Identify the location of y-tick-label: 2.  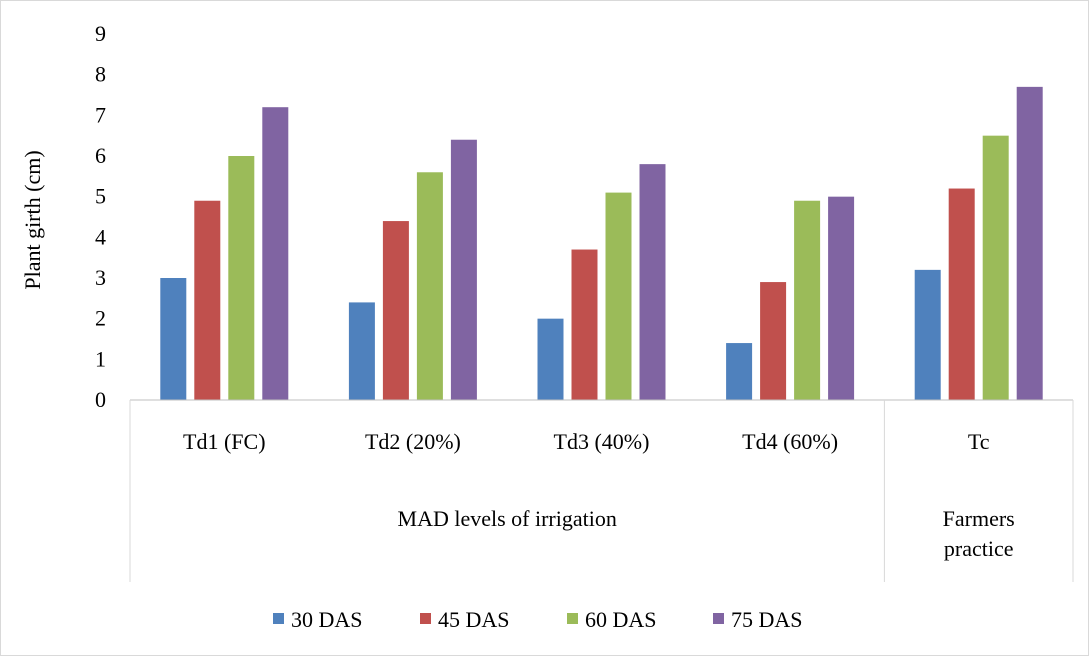
(100, 318).